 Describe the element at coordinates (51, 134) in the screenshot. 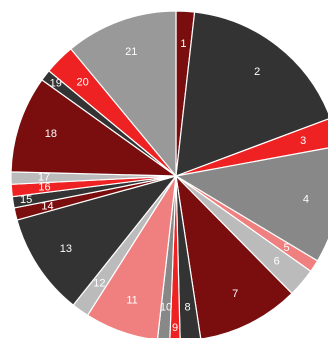

I see `pie-slice-label-18: 18` at that location.